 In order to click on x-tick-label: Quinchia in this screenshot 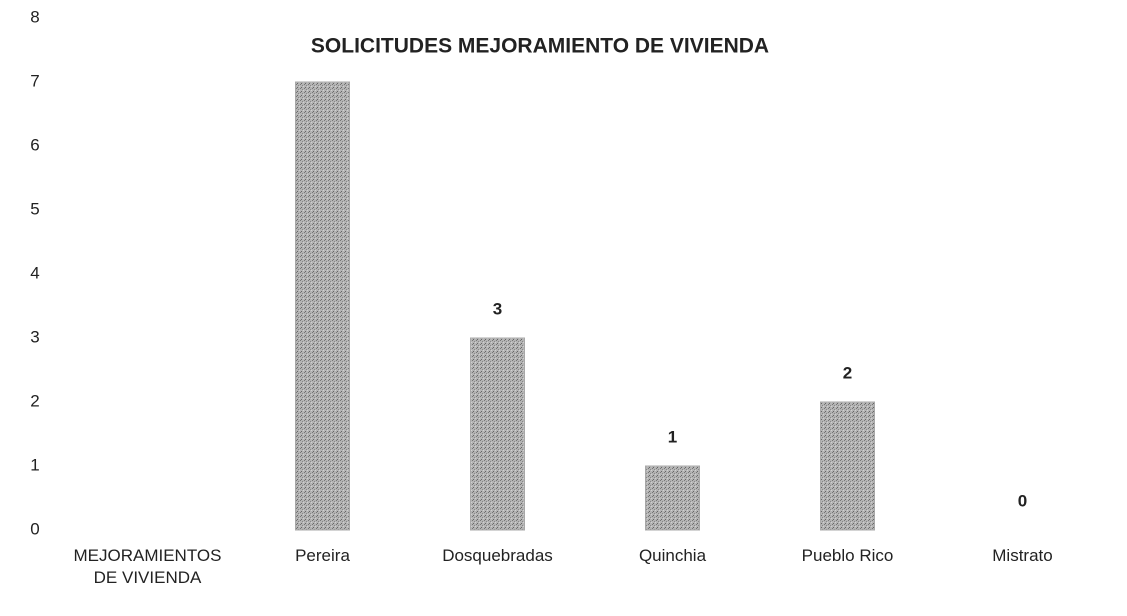, I will do `click(672, 555)`.